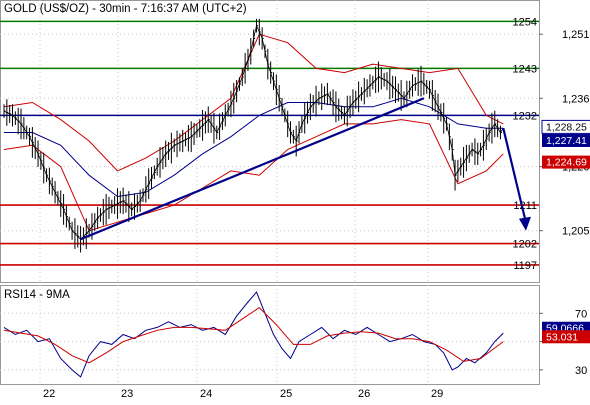  Describe the element at coordinates (437, 394) in the screenshot. I see `x-day-label: 29` at that location.